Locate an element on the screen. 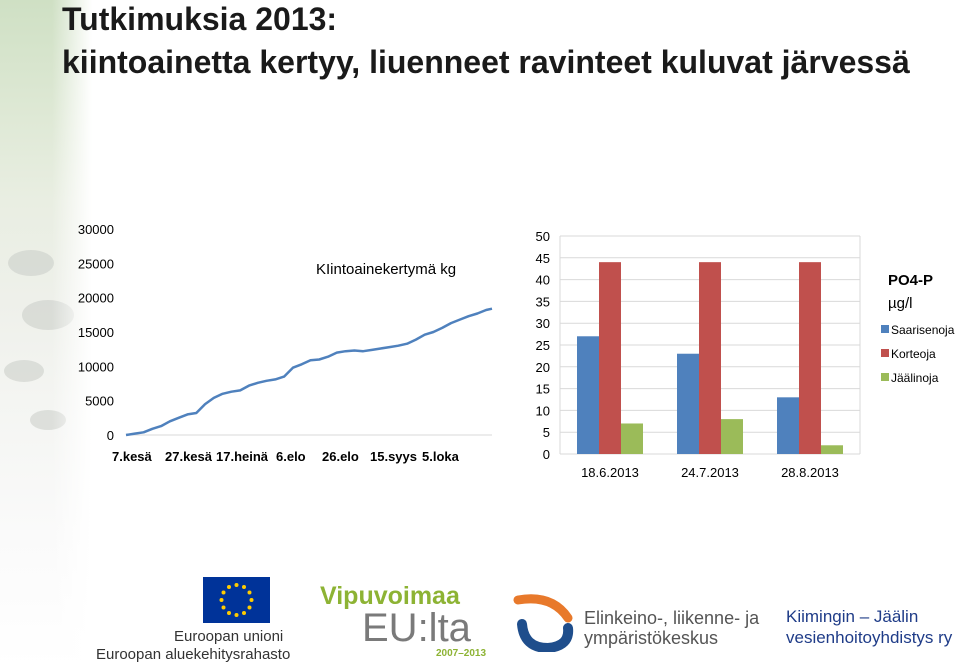  accumulation-line is located at coordinates (309, 372).